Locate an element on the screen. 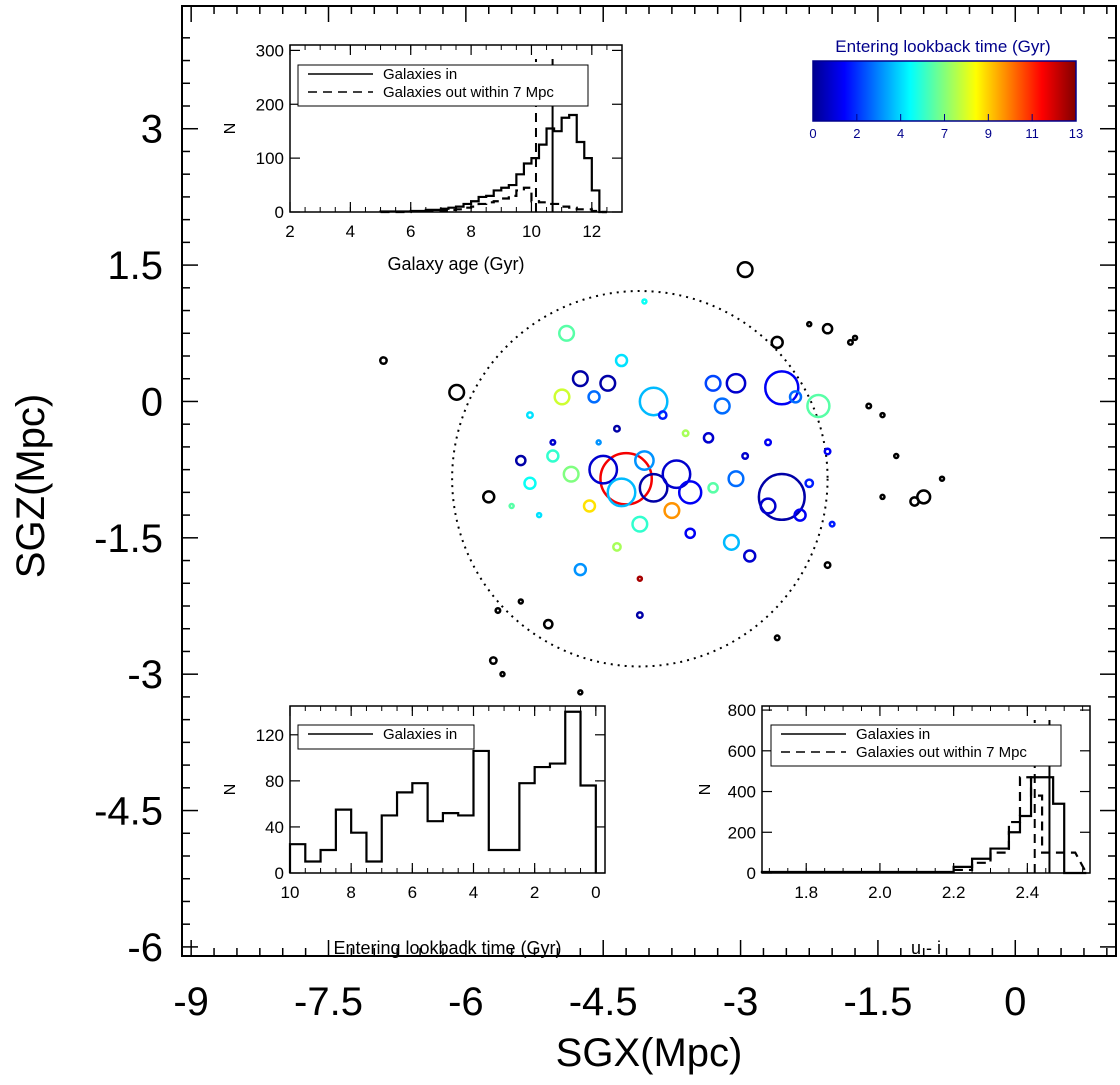 Image resolution: width=1120 pixels, height=1085 pixels. main-x-tick-labels: -9 -7.5 -6 -4.5 -3 -1.5 0 is located at coordinates (599, 1002).